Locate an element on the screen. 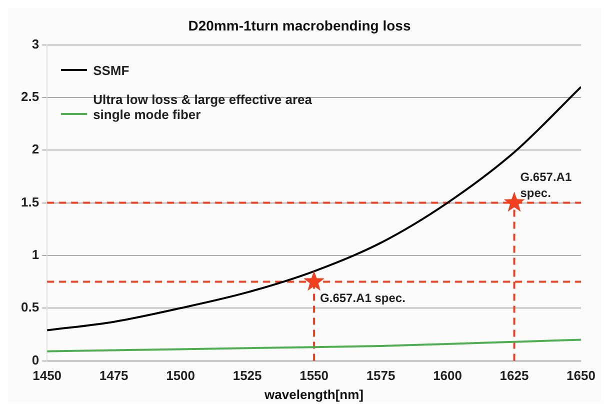 The image size is (609, 411). x-axis-title: wavelength[nm] is located at coordinates (314, 394).